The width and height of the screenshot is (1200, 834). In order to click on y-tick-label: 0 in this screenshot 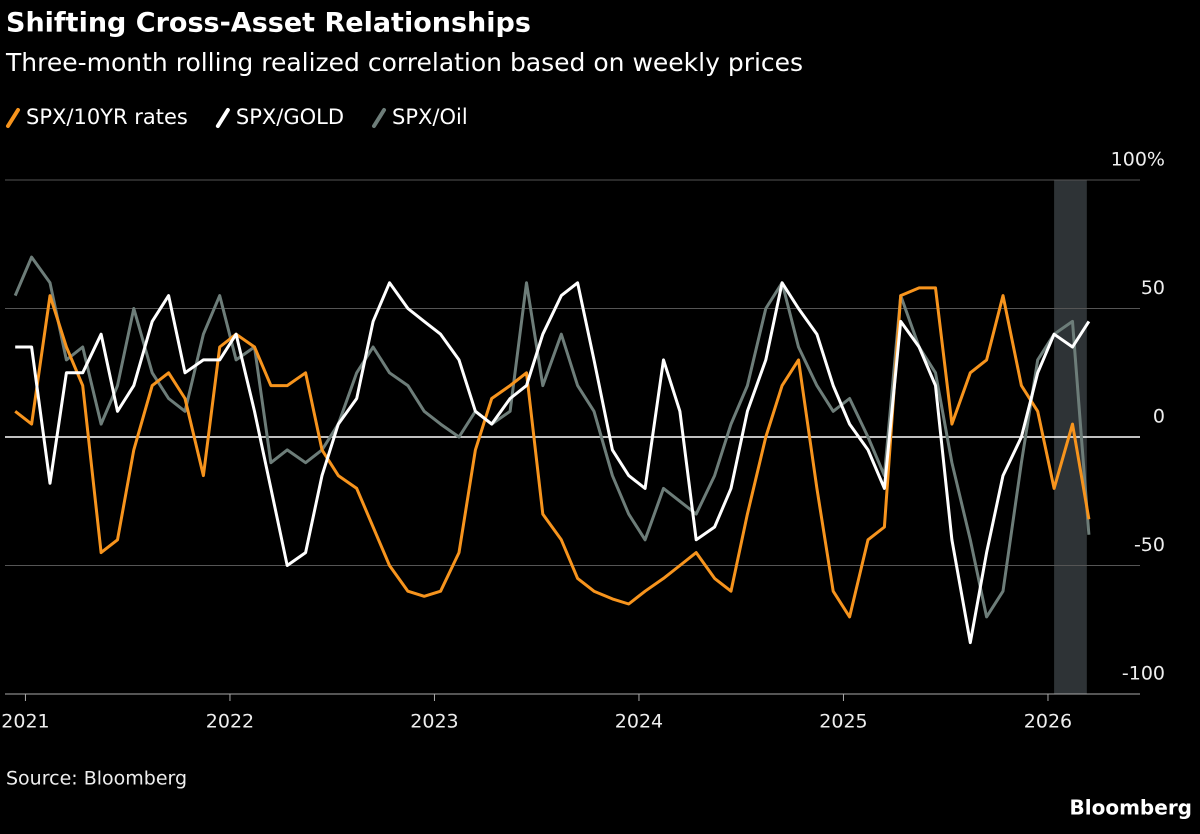, I will do `click(1159, 417)`.